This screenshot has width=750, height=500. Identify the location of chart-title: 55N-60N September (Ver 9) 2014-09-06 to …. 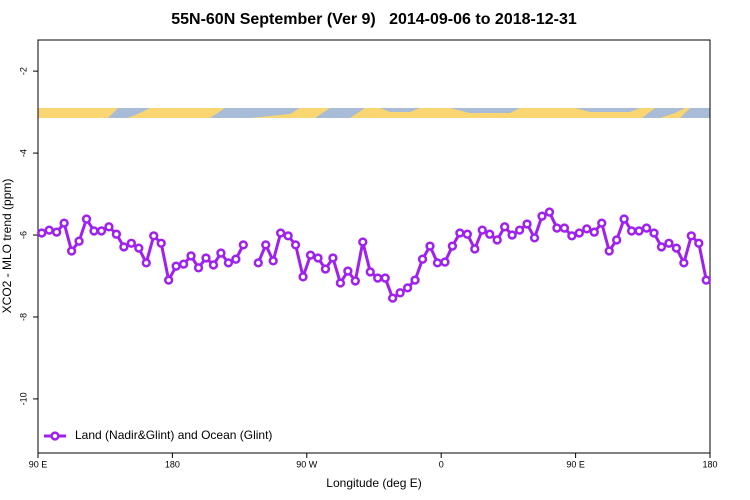
(374, 19).